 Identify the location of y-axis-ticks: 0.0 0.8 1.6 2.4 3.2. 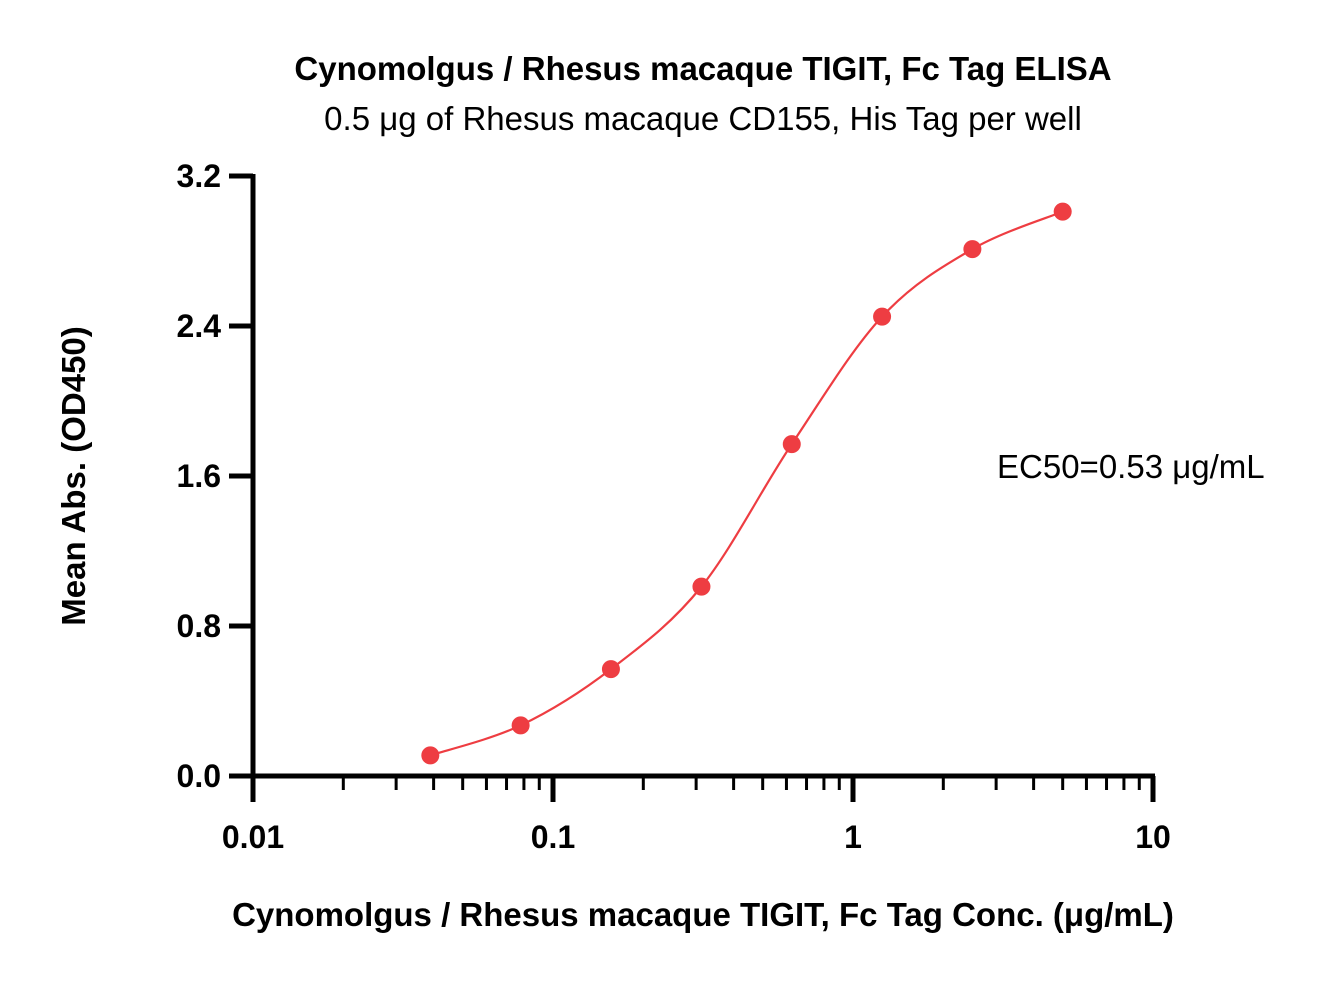
(215, 476).